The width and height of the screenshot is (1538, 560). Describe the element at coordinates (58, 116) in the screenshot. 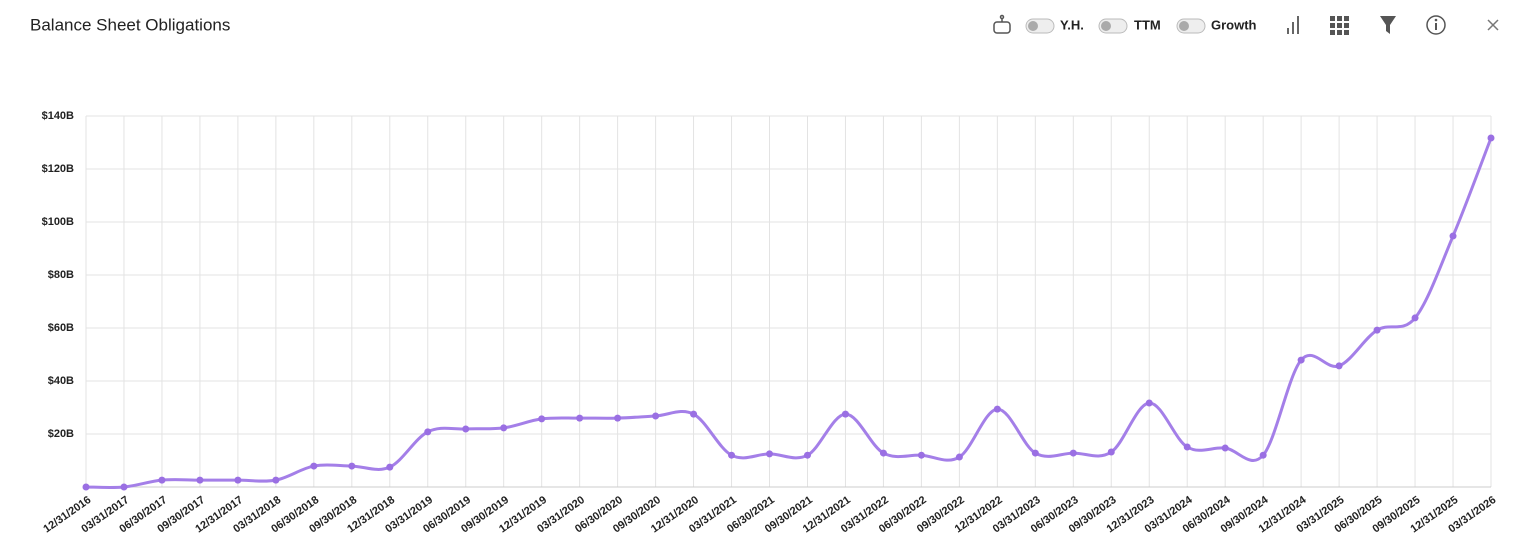

I see `y-tick-label: $140B` at that location.